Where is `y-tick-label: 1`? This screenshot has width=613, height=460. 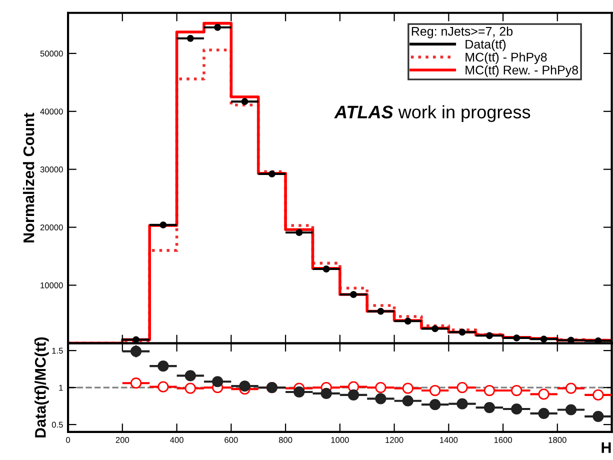
y-tick-label: 1 is located at coordinates (61, 387).